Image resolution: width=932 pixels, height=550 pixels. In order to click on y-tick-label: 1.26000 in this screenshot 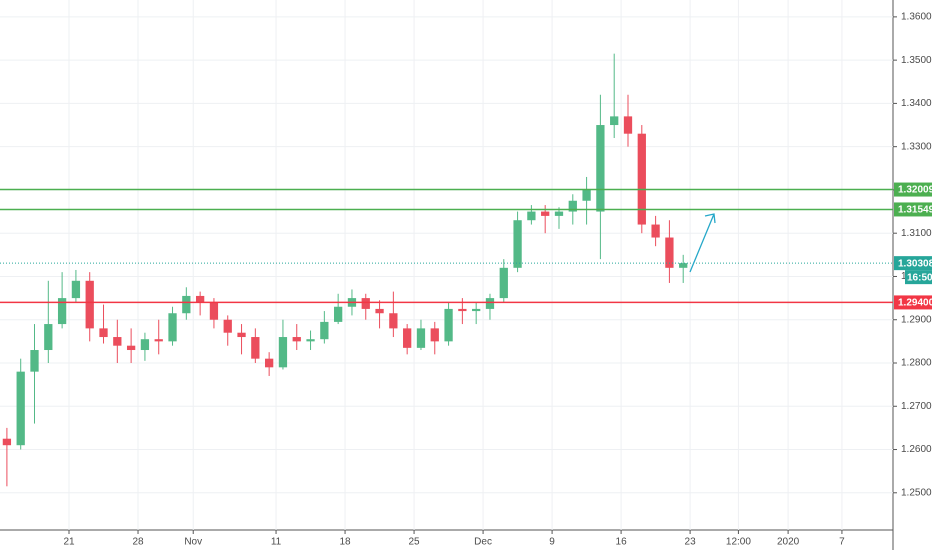, I will do `click(916, 449)`.